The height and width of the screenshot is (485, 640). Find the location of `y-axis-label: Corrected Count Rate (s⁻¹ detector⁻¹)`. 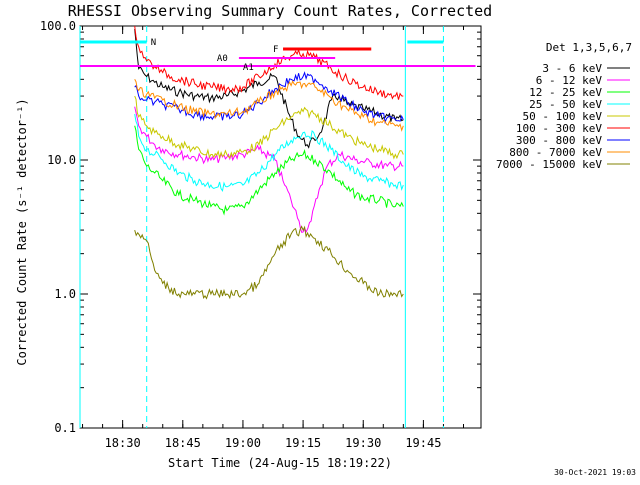

y-axis-label: Corrected Count Rate (s⁻¹ detector⁻¹) is located at coordinates (22, 231).